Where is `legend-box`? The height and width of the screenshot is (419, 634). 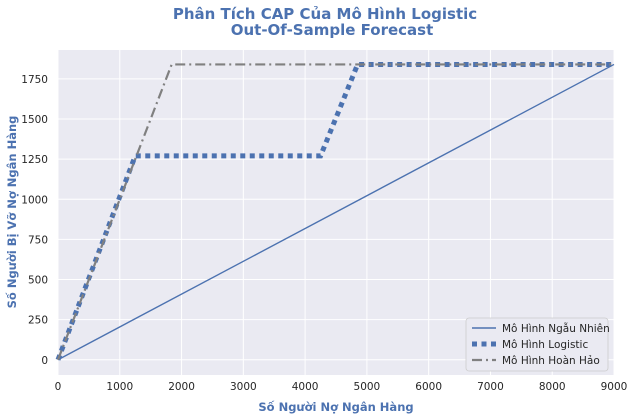
legend-box is located at coordinates (537, 344).